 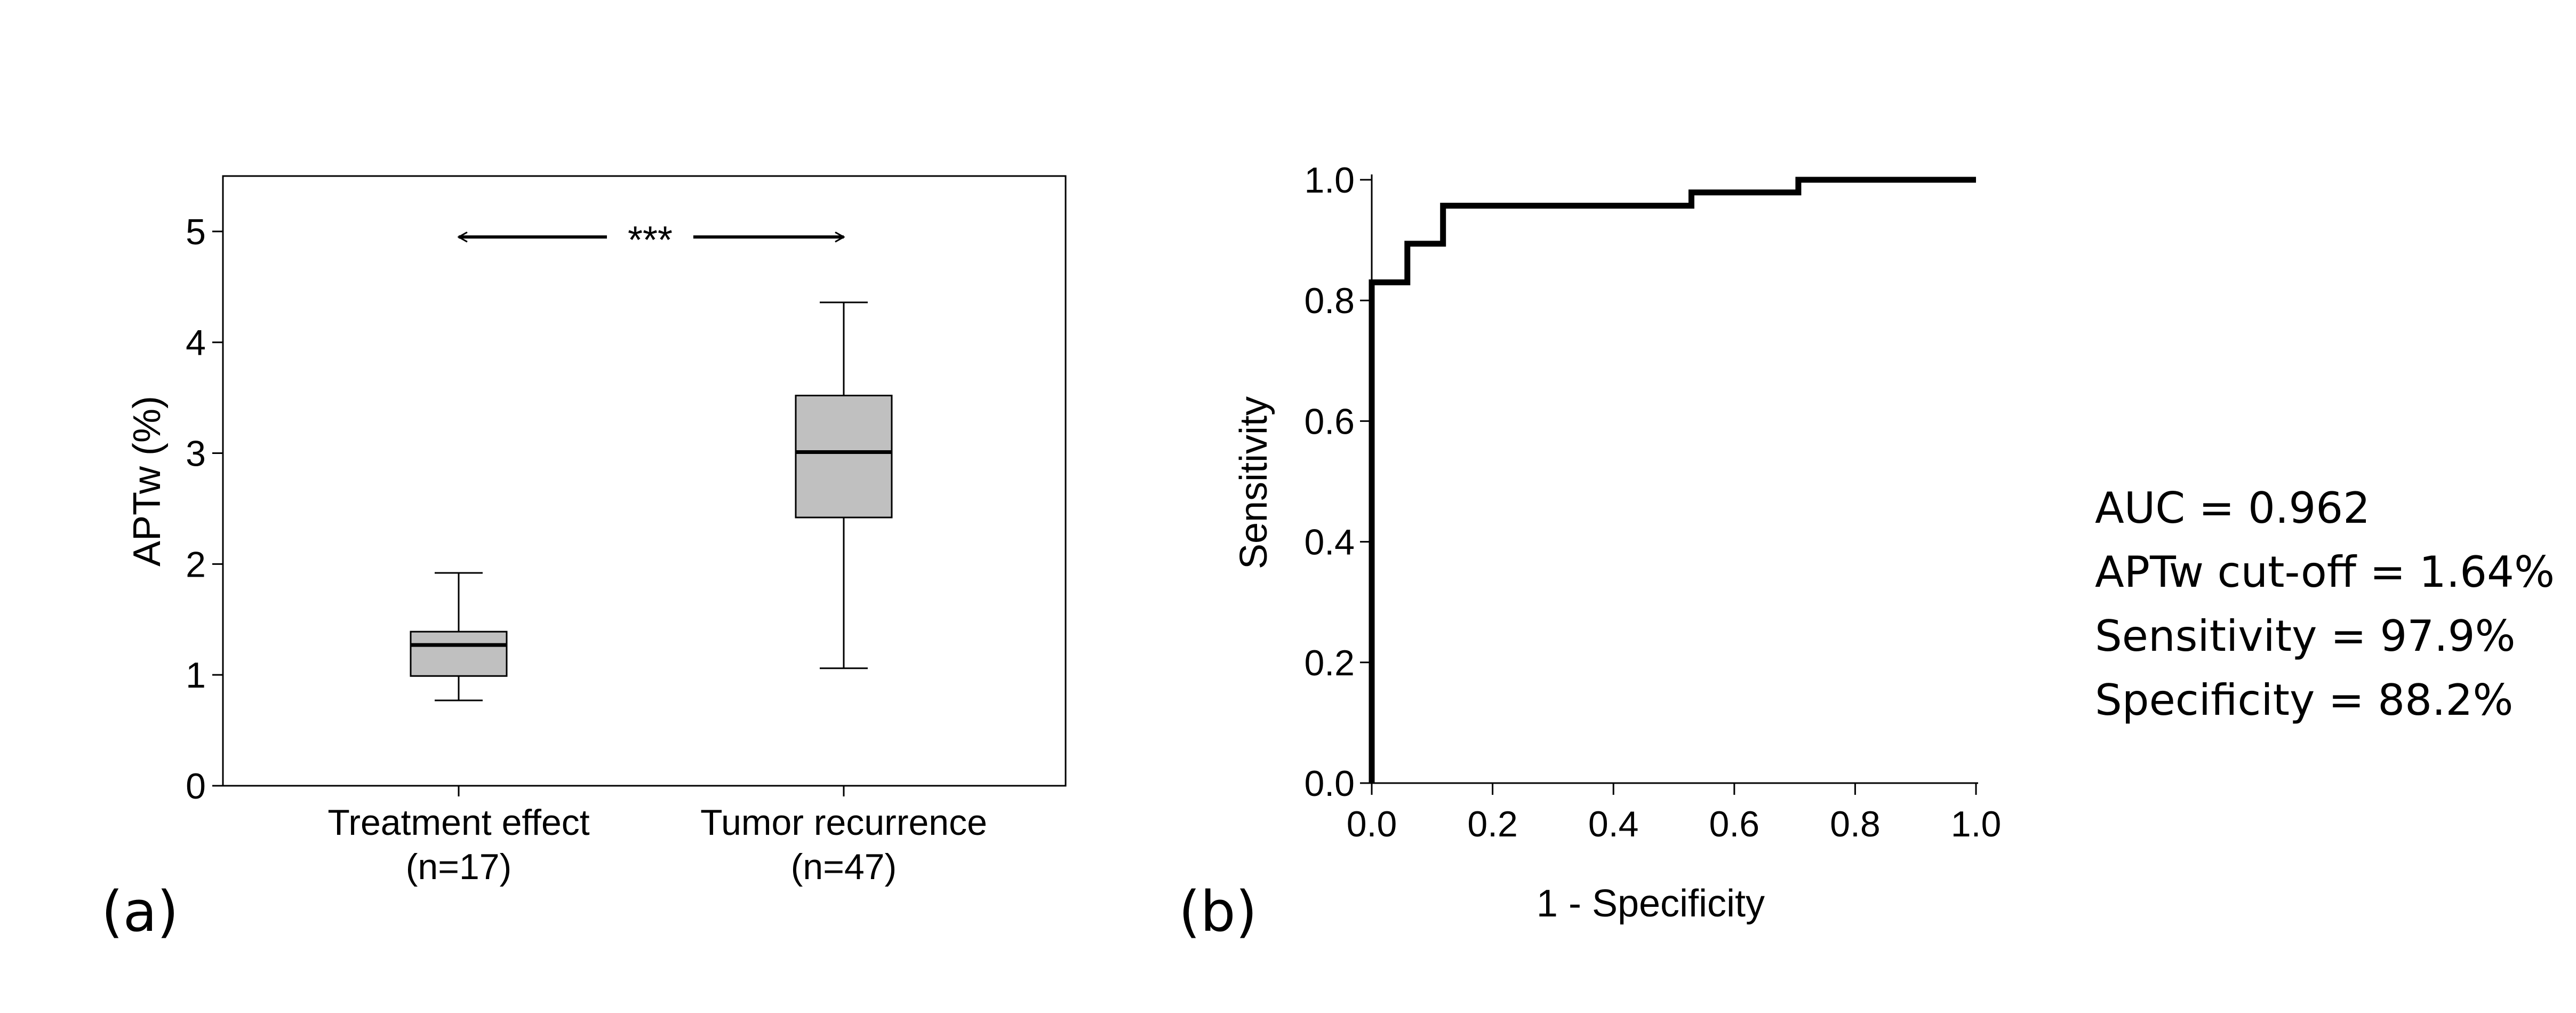 I want to click on boxplot-boxes, so click(x=651, y=501).